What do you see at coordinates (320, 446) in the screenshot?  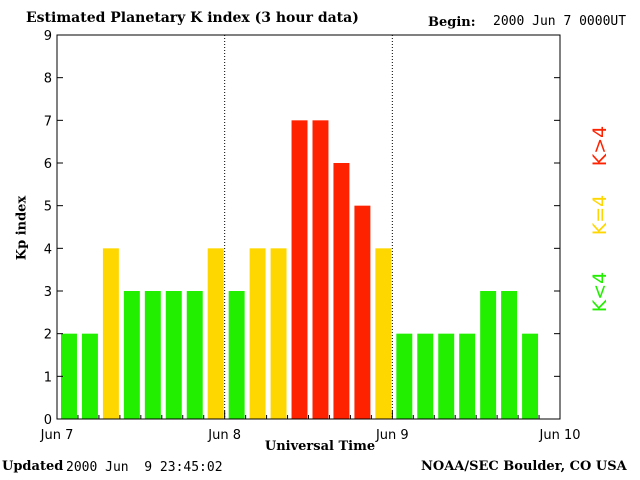 I see `x-axis-label: Universal Time` at bounding box center [320, 446].